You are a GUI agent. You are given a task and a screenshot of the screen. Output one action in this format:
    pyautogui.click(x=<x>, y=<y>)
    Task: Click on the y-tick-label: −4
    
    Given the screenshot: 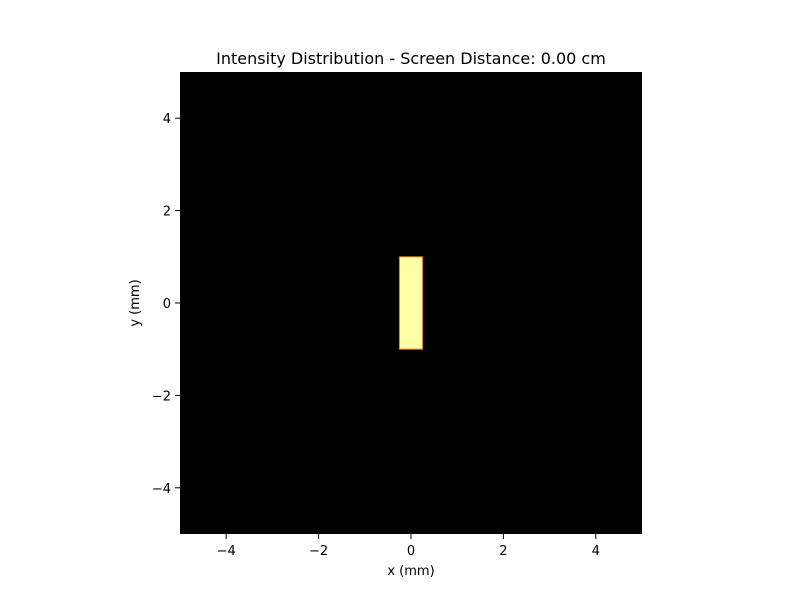 What is the action you would take?
    pyautogui.click(x=161, y=489)
    